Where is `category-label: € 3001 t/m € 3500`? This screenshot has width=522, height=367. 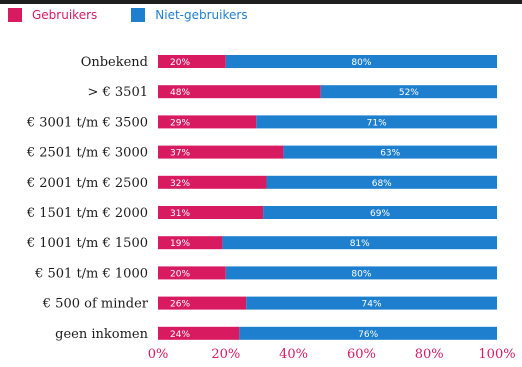 category-label: € 3001 t/m € 3500 is located at coordinates (87, 122).